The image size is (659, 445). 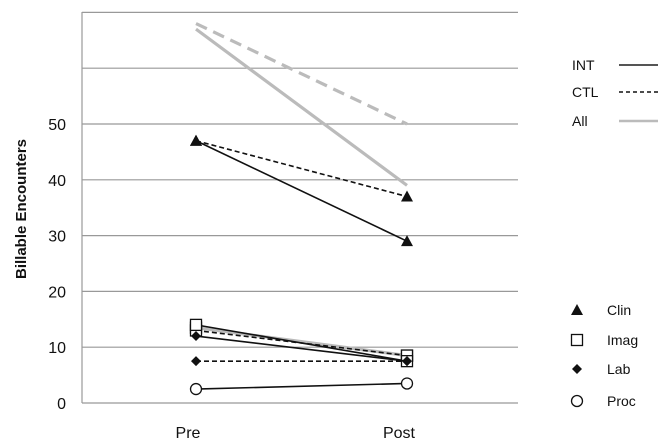 I want to click on series-line-int-lab, so click(x=301, y=348).